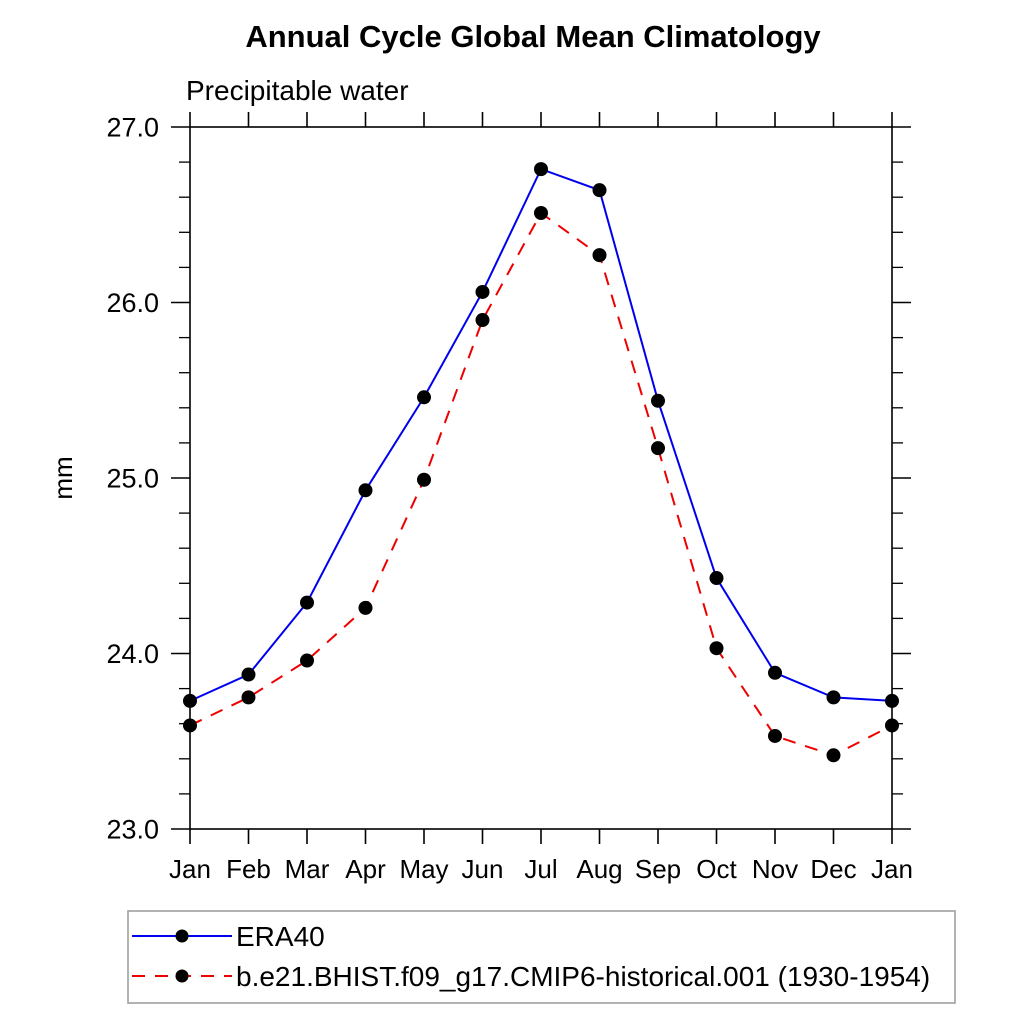 Image resolution: width=1024 pixels, height=1024 pixels. Describe the element at coordinates (280, 936) in the screenshot. I see `legend-label-era40: ERA40` at that location.